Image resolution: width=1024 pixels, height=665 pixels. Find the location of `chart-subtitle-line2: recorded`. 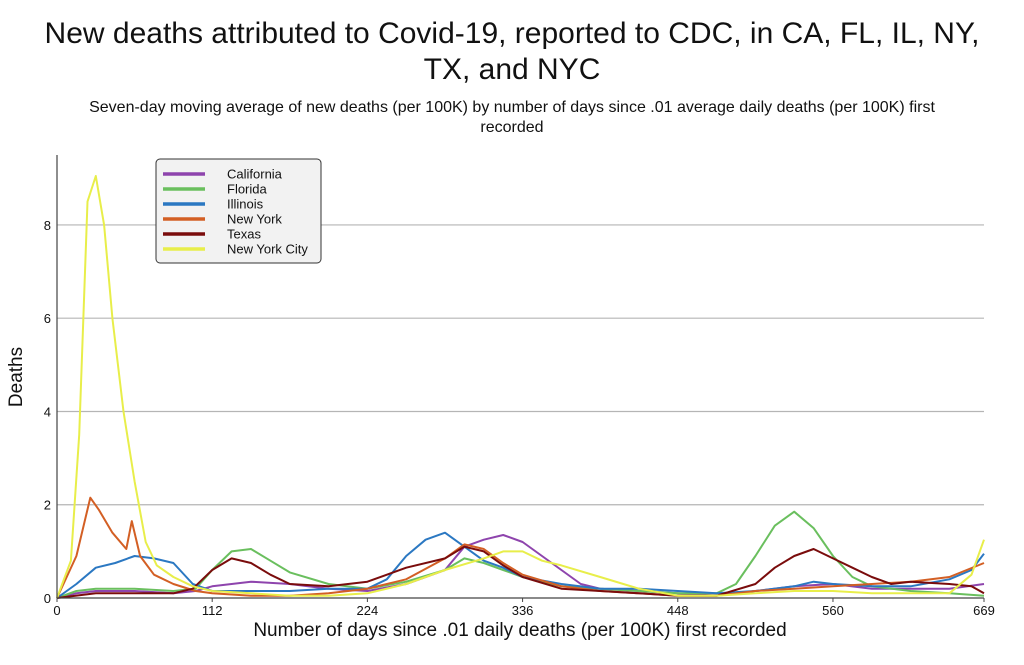

chart-subtitle-line2: recorded is located at coordinates (512, 127).